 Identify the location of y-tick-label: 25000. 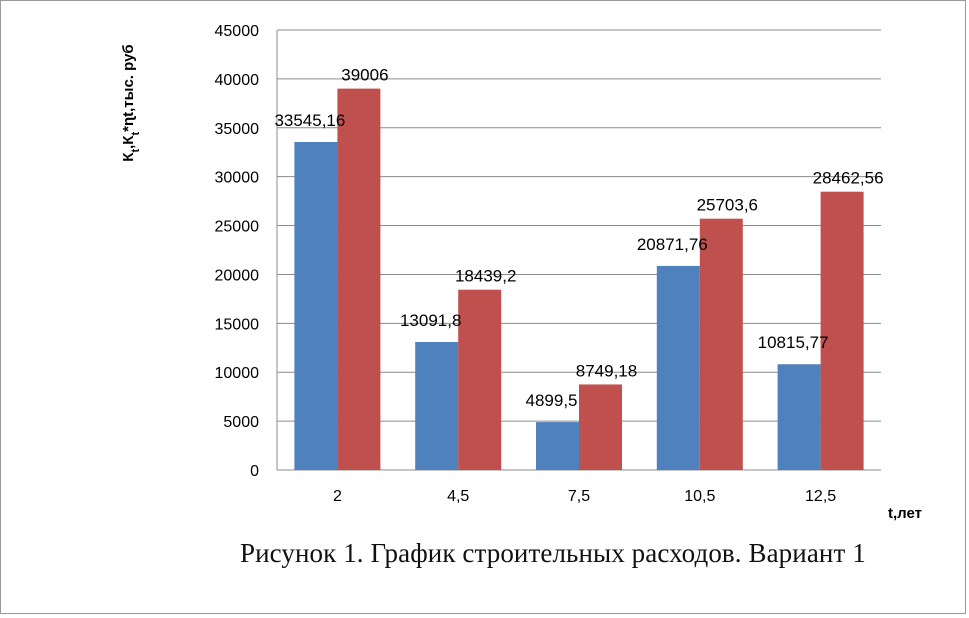
(237, 227).